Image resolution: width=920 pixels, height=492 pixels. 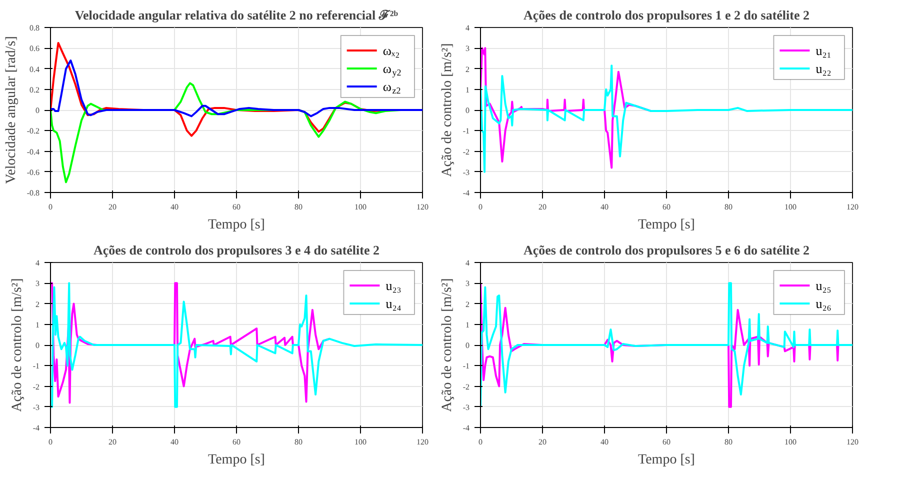 What do you see at coordinates (33, 131) in the screenshot?
I see `y-tick-label: -0.2` at bounding box center [33, 131].